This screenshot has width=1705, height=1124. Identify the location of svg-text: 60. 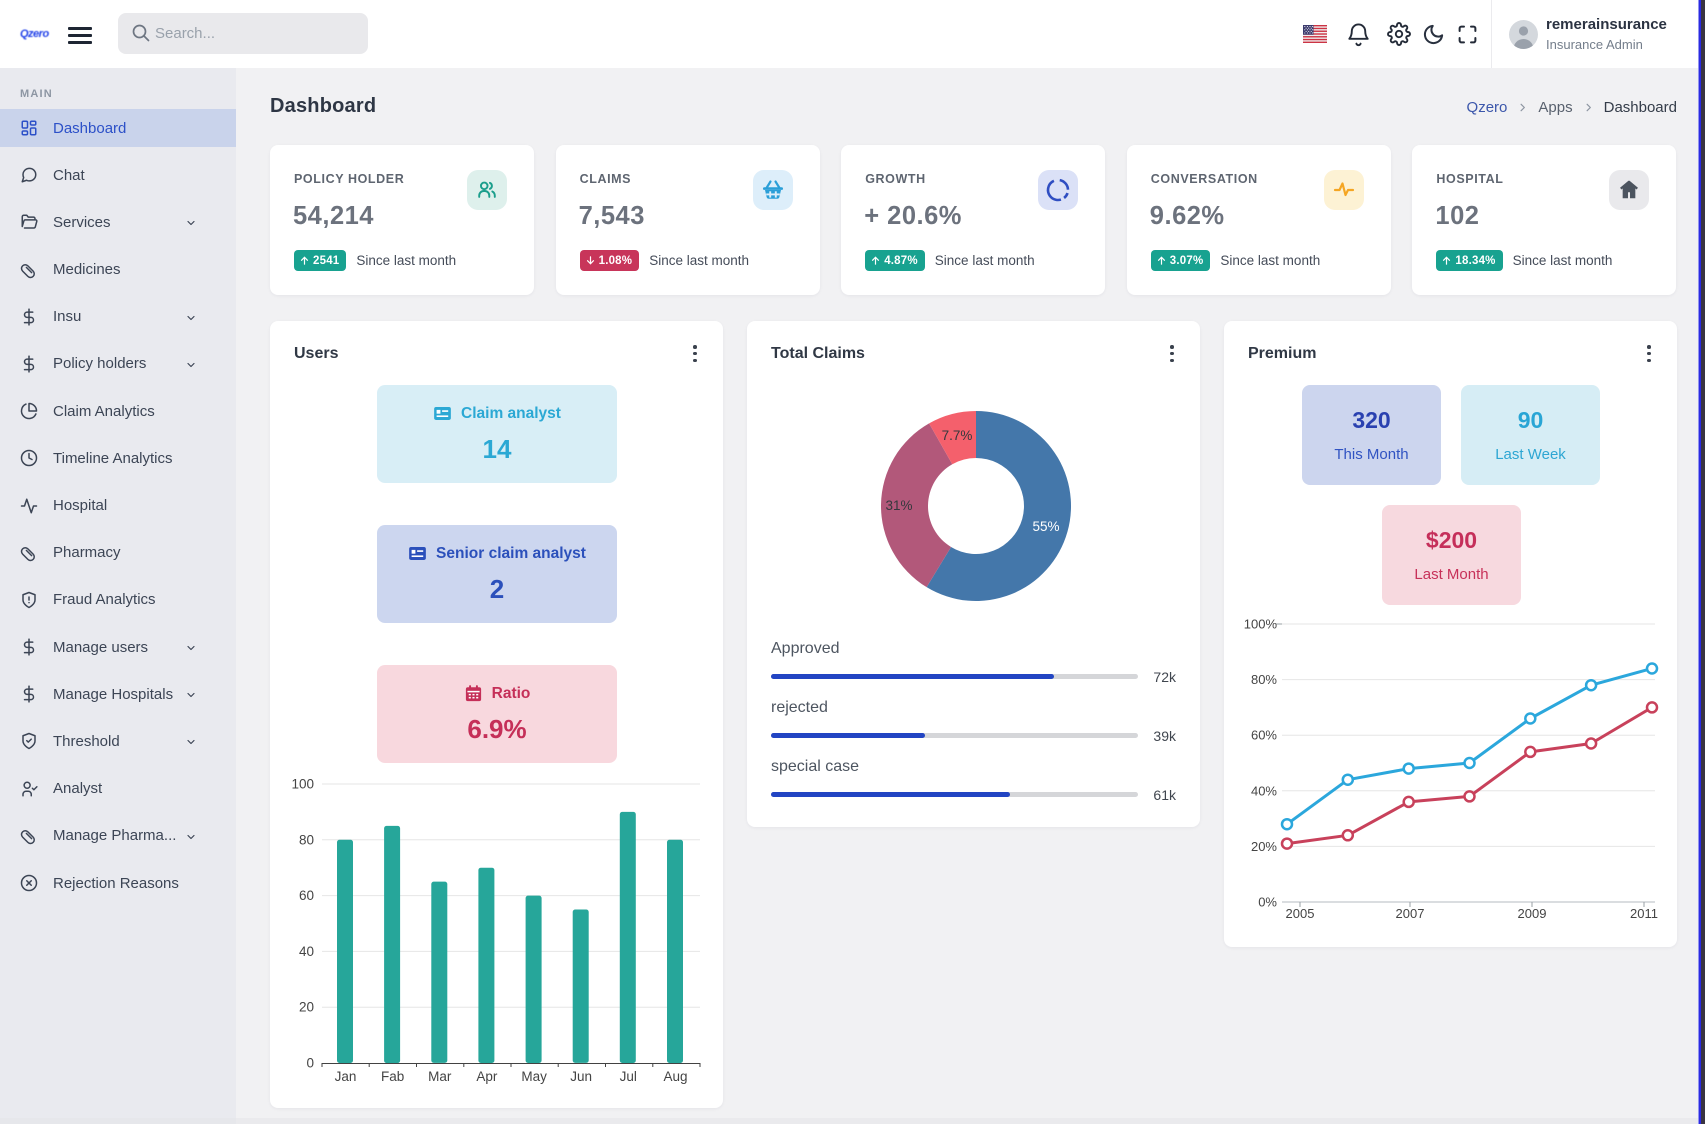
(306, 895).